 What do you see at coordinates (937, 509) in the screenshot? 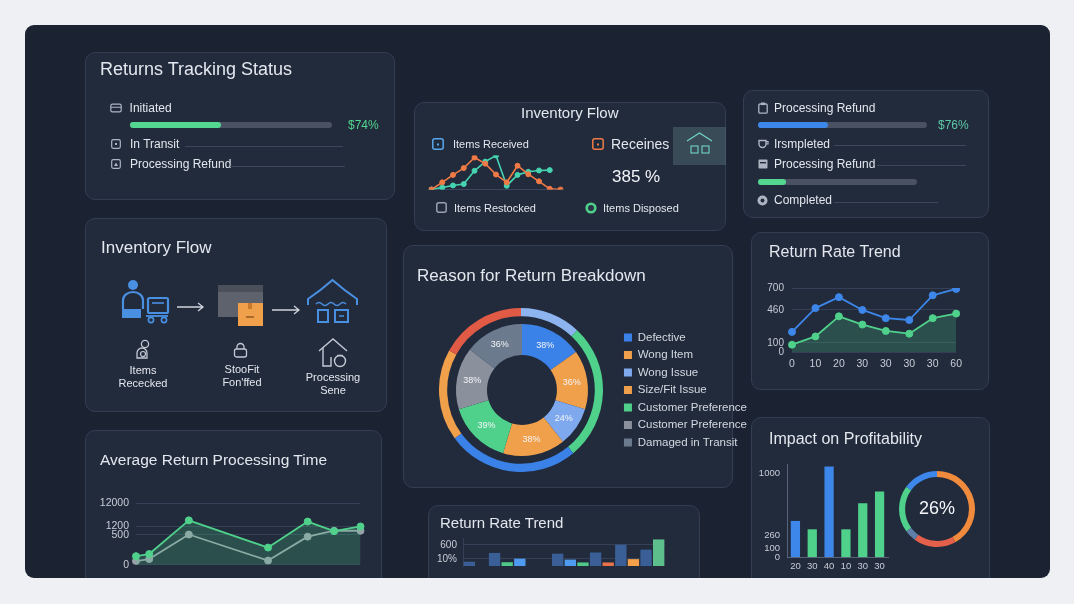
I see `text: 26%` at bounding box center [937, 509].